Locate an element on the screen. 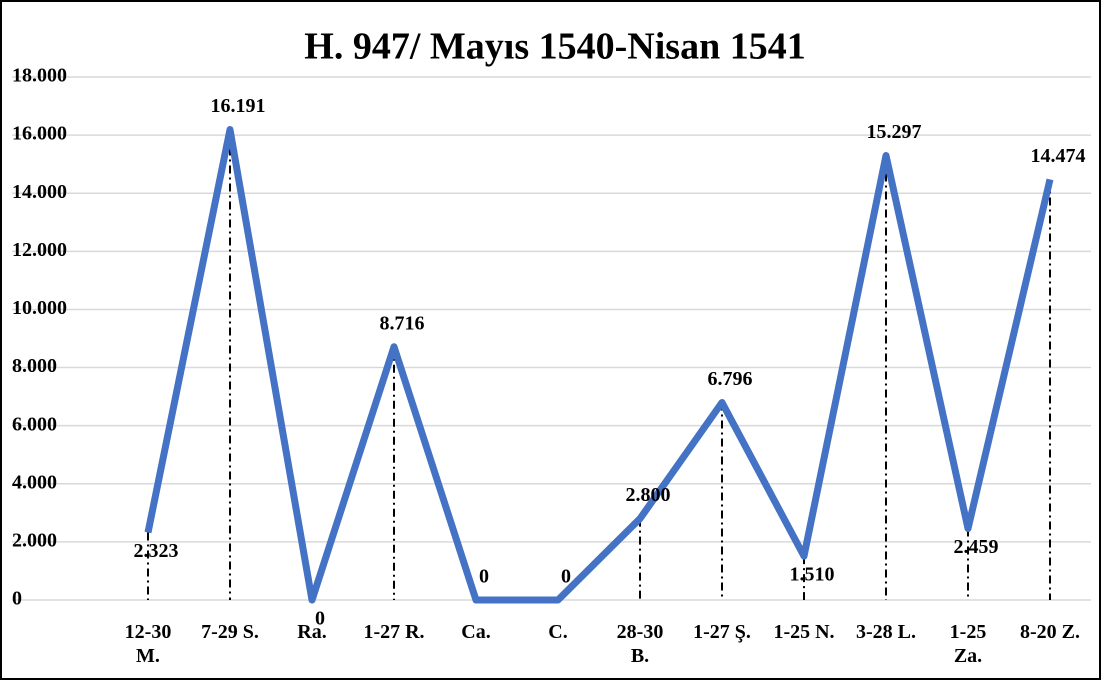  y-tick-label: 12.000 is located at coordinates (39, 250).